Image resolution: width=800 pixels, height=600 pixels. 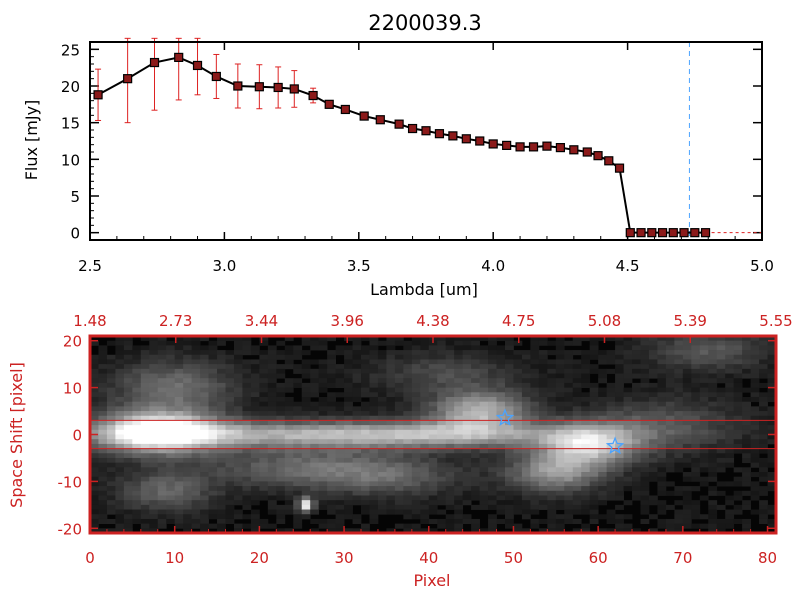 What do you see at coordinates (432, 321) in the screenshot?
I see `wavelength-tick-label: 4.38` at bounding box center [432, 321].